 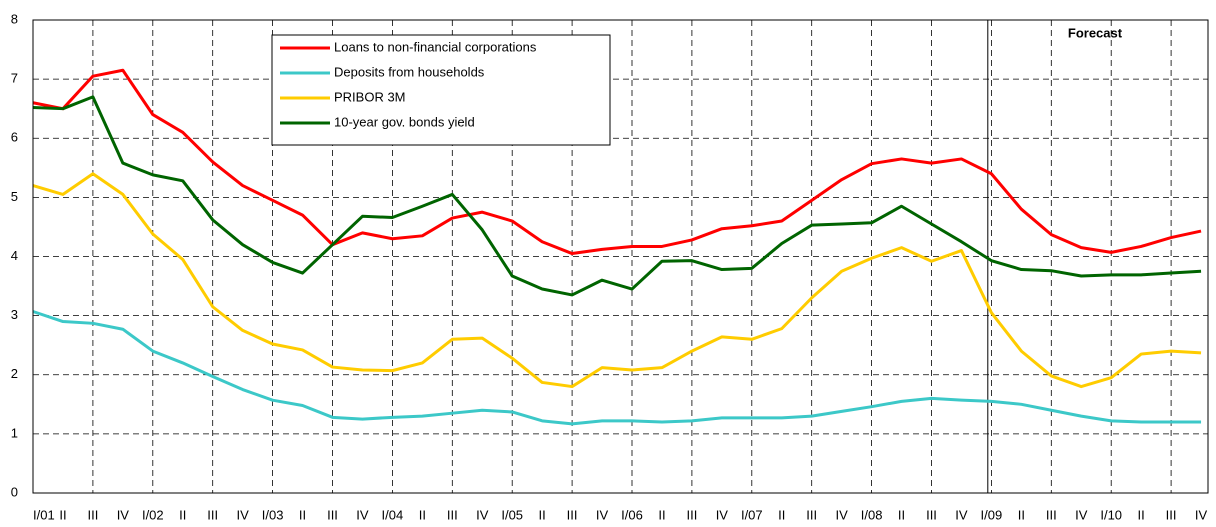 What do you see at coordinates (512, 514) in the screenshot?
I see `x-tick-label: I/05` at bounding box center [512, 514].